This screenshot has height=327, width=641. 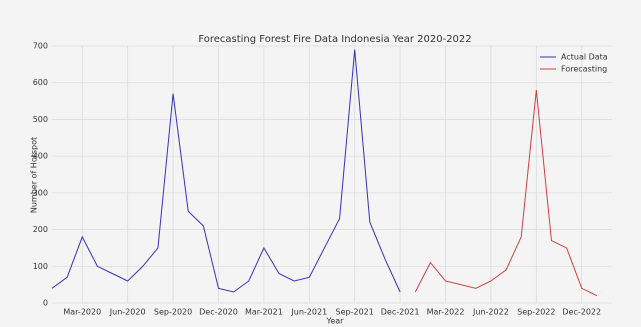 I want to click on y-tick-label: 0, so click(x=45, y=303).